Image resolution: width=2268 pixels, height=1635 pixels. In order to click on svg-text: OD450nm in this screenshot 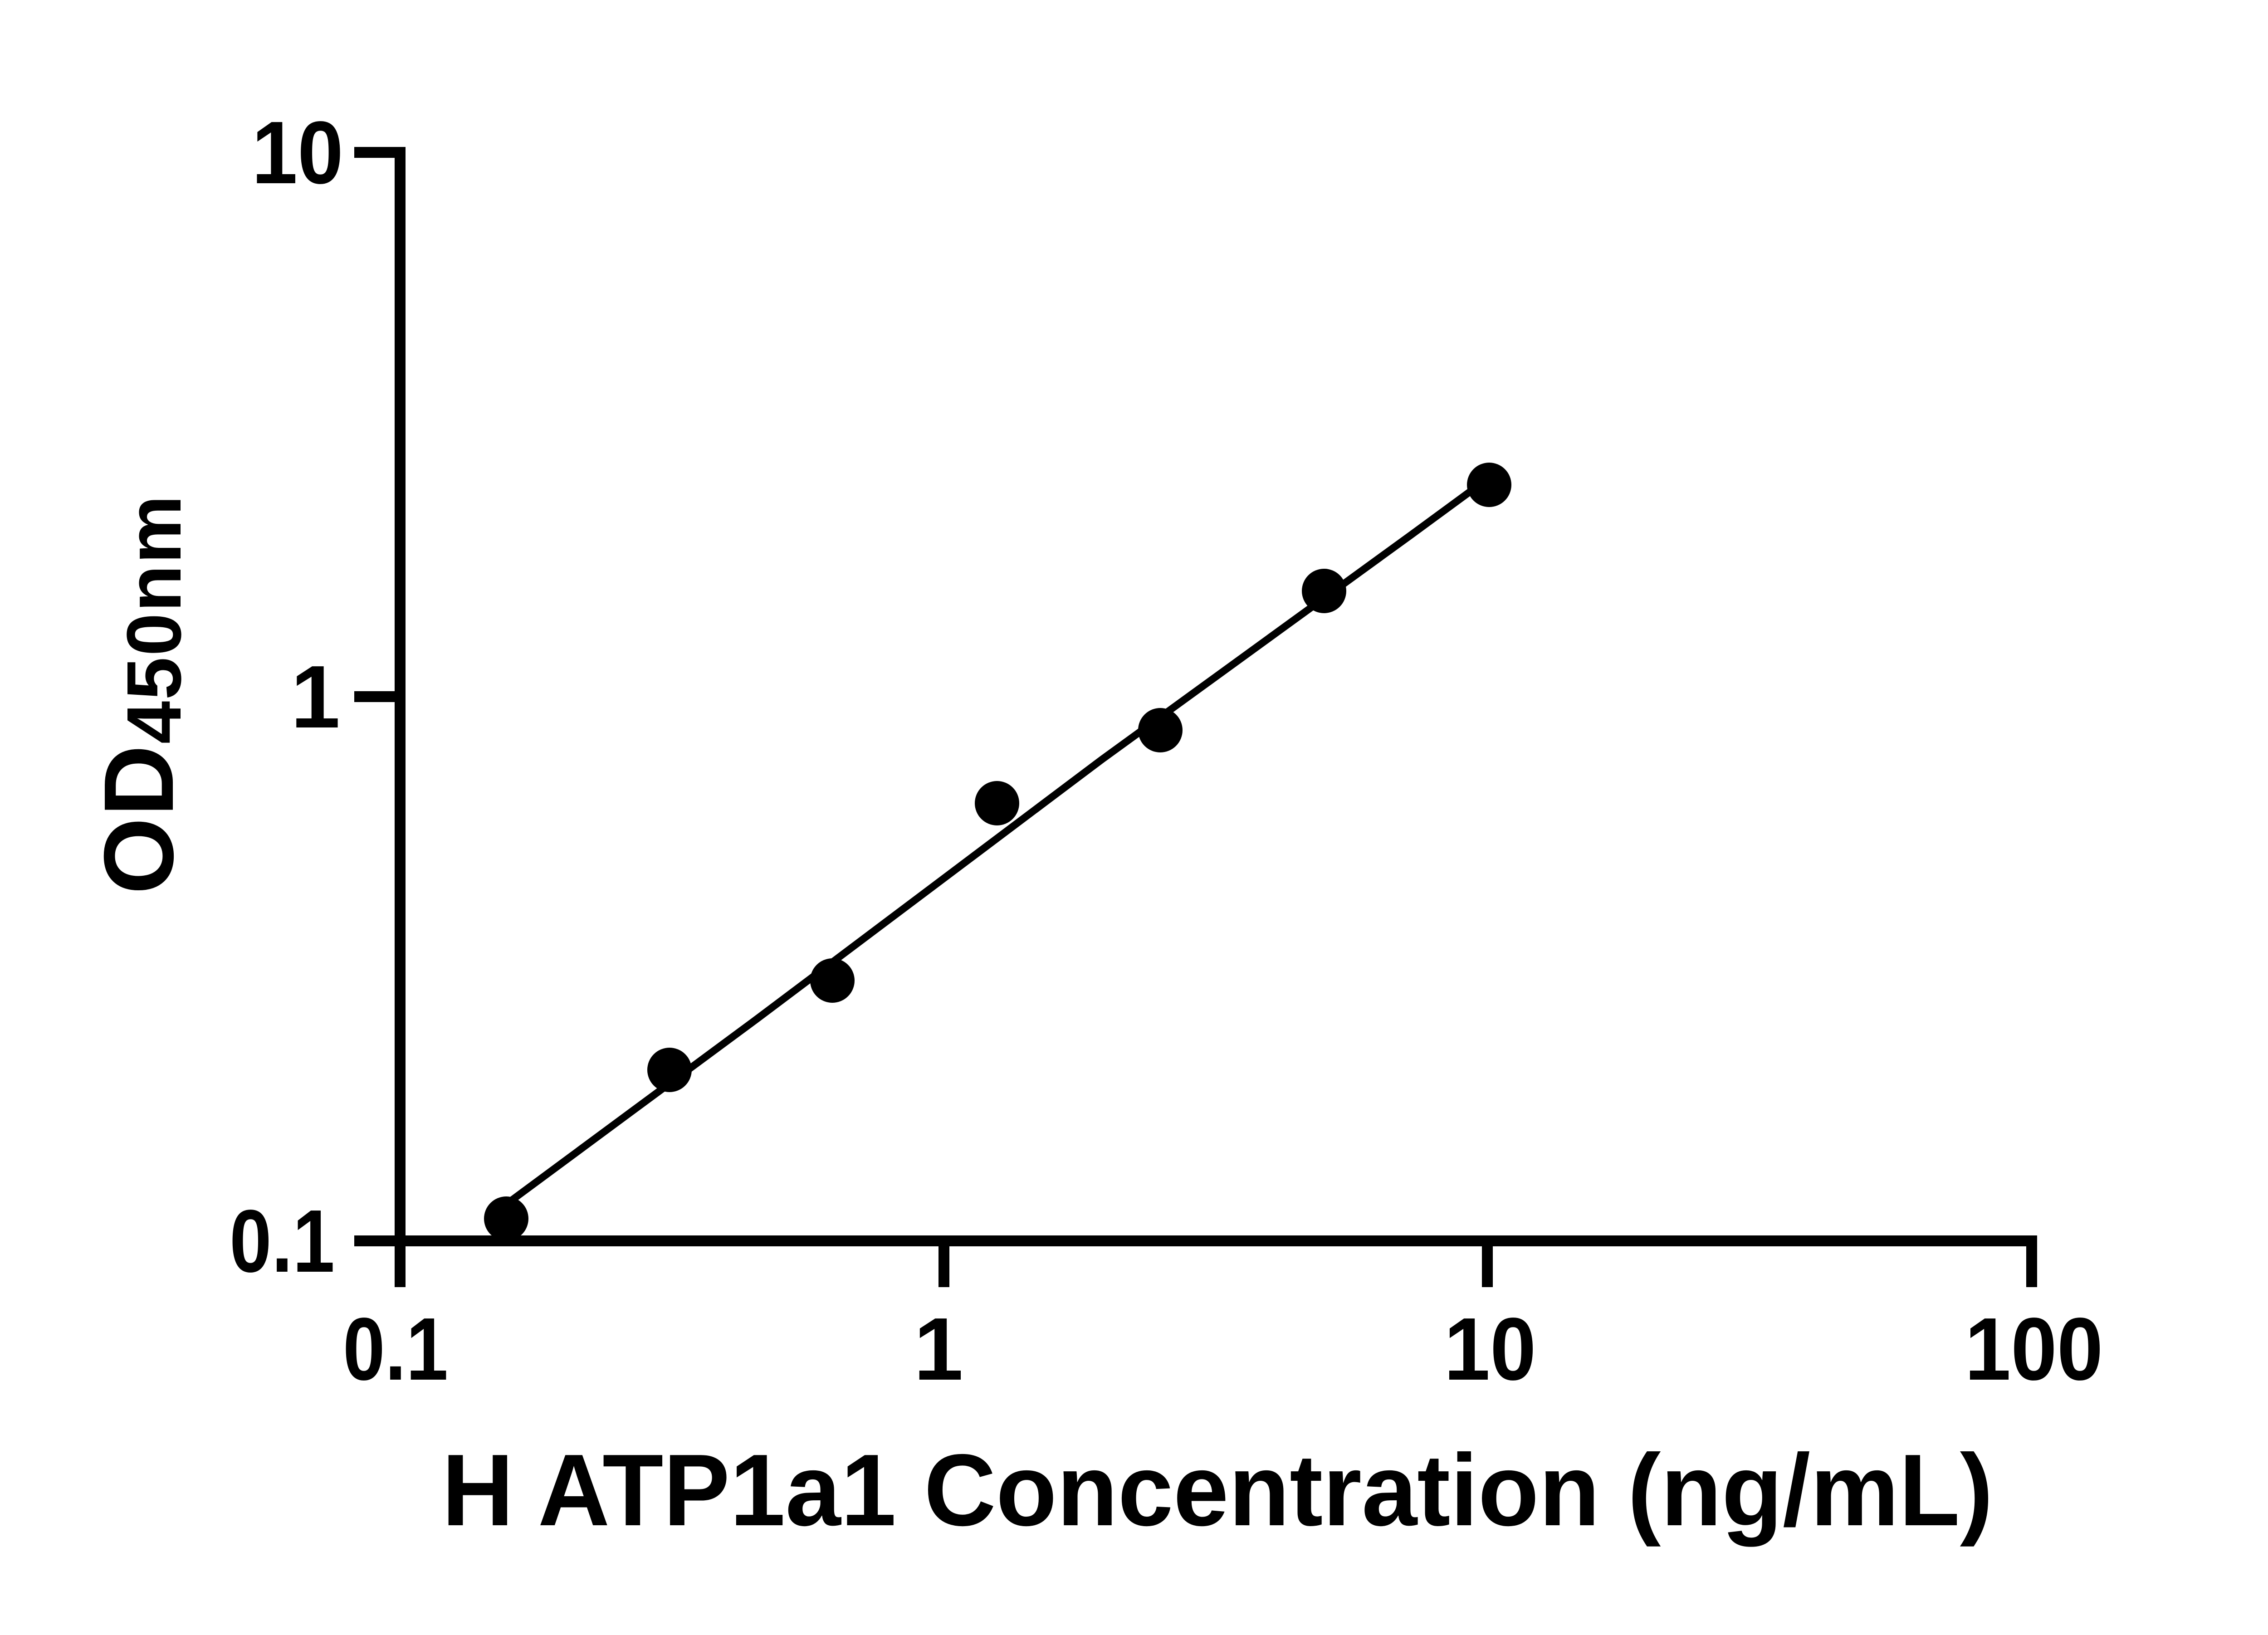, I will do `click(140, 694)`.